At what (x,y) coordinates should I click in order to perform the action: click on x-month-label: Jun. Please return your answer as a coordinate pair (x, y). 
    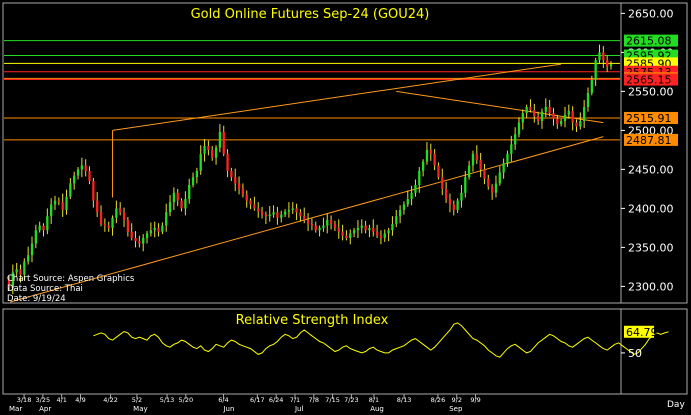
    Looking at the image, I should click on (228, 409).